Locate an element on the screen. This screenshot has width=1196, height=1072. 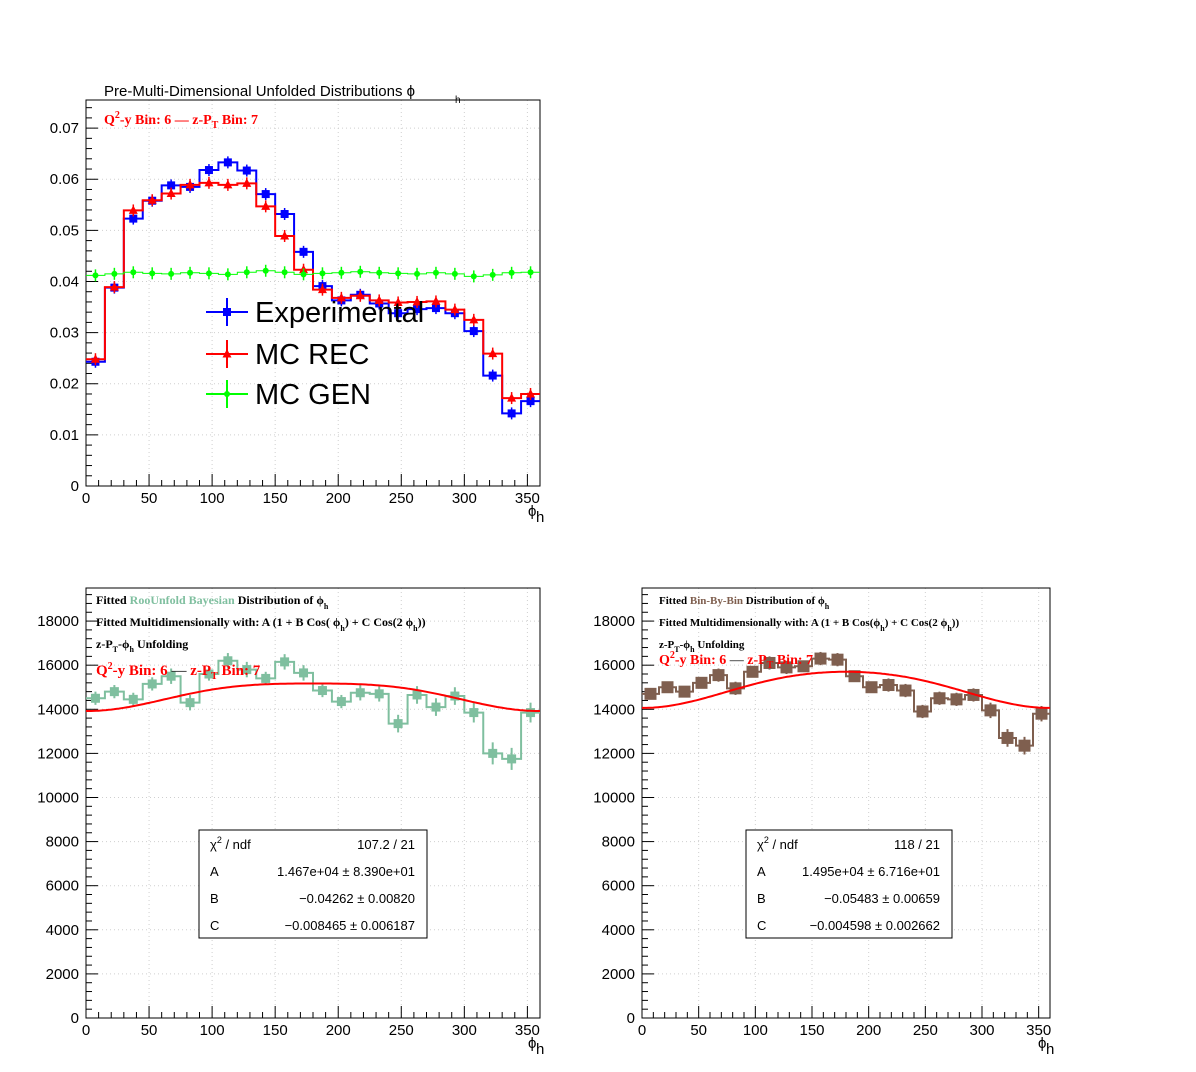
x-tick-label: 150 is located at coordinates (811, 1030).